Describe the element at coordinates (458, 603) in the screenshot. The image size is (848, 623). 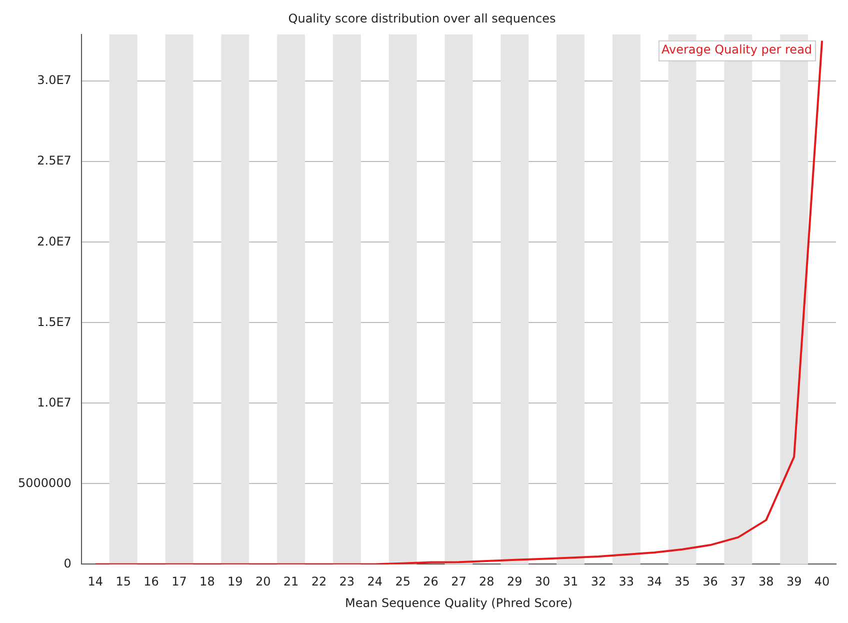
I see `x-axis-title: Mean Sequence Quality (Phred Score)` at that location.